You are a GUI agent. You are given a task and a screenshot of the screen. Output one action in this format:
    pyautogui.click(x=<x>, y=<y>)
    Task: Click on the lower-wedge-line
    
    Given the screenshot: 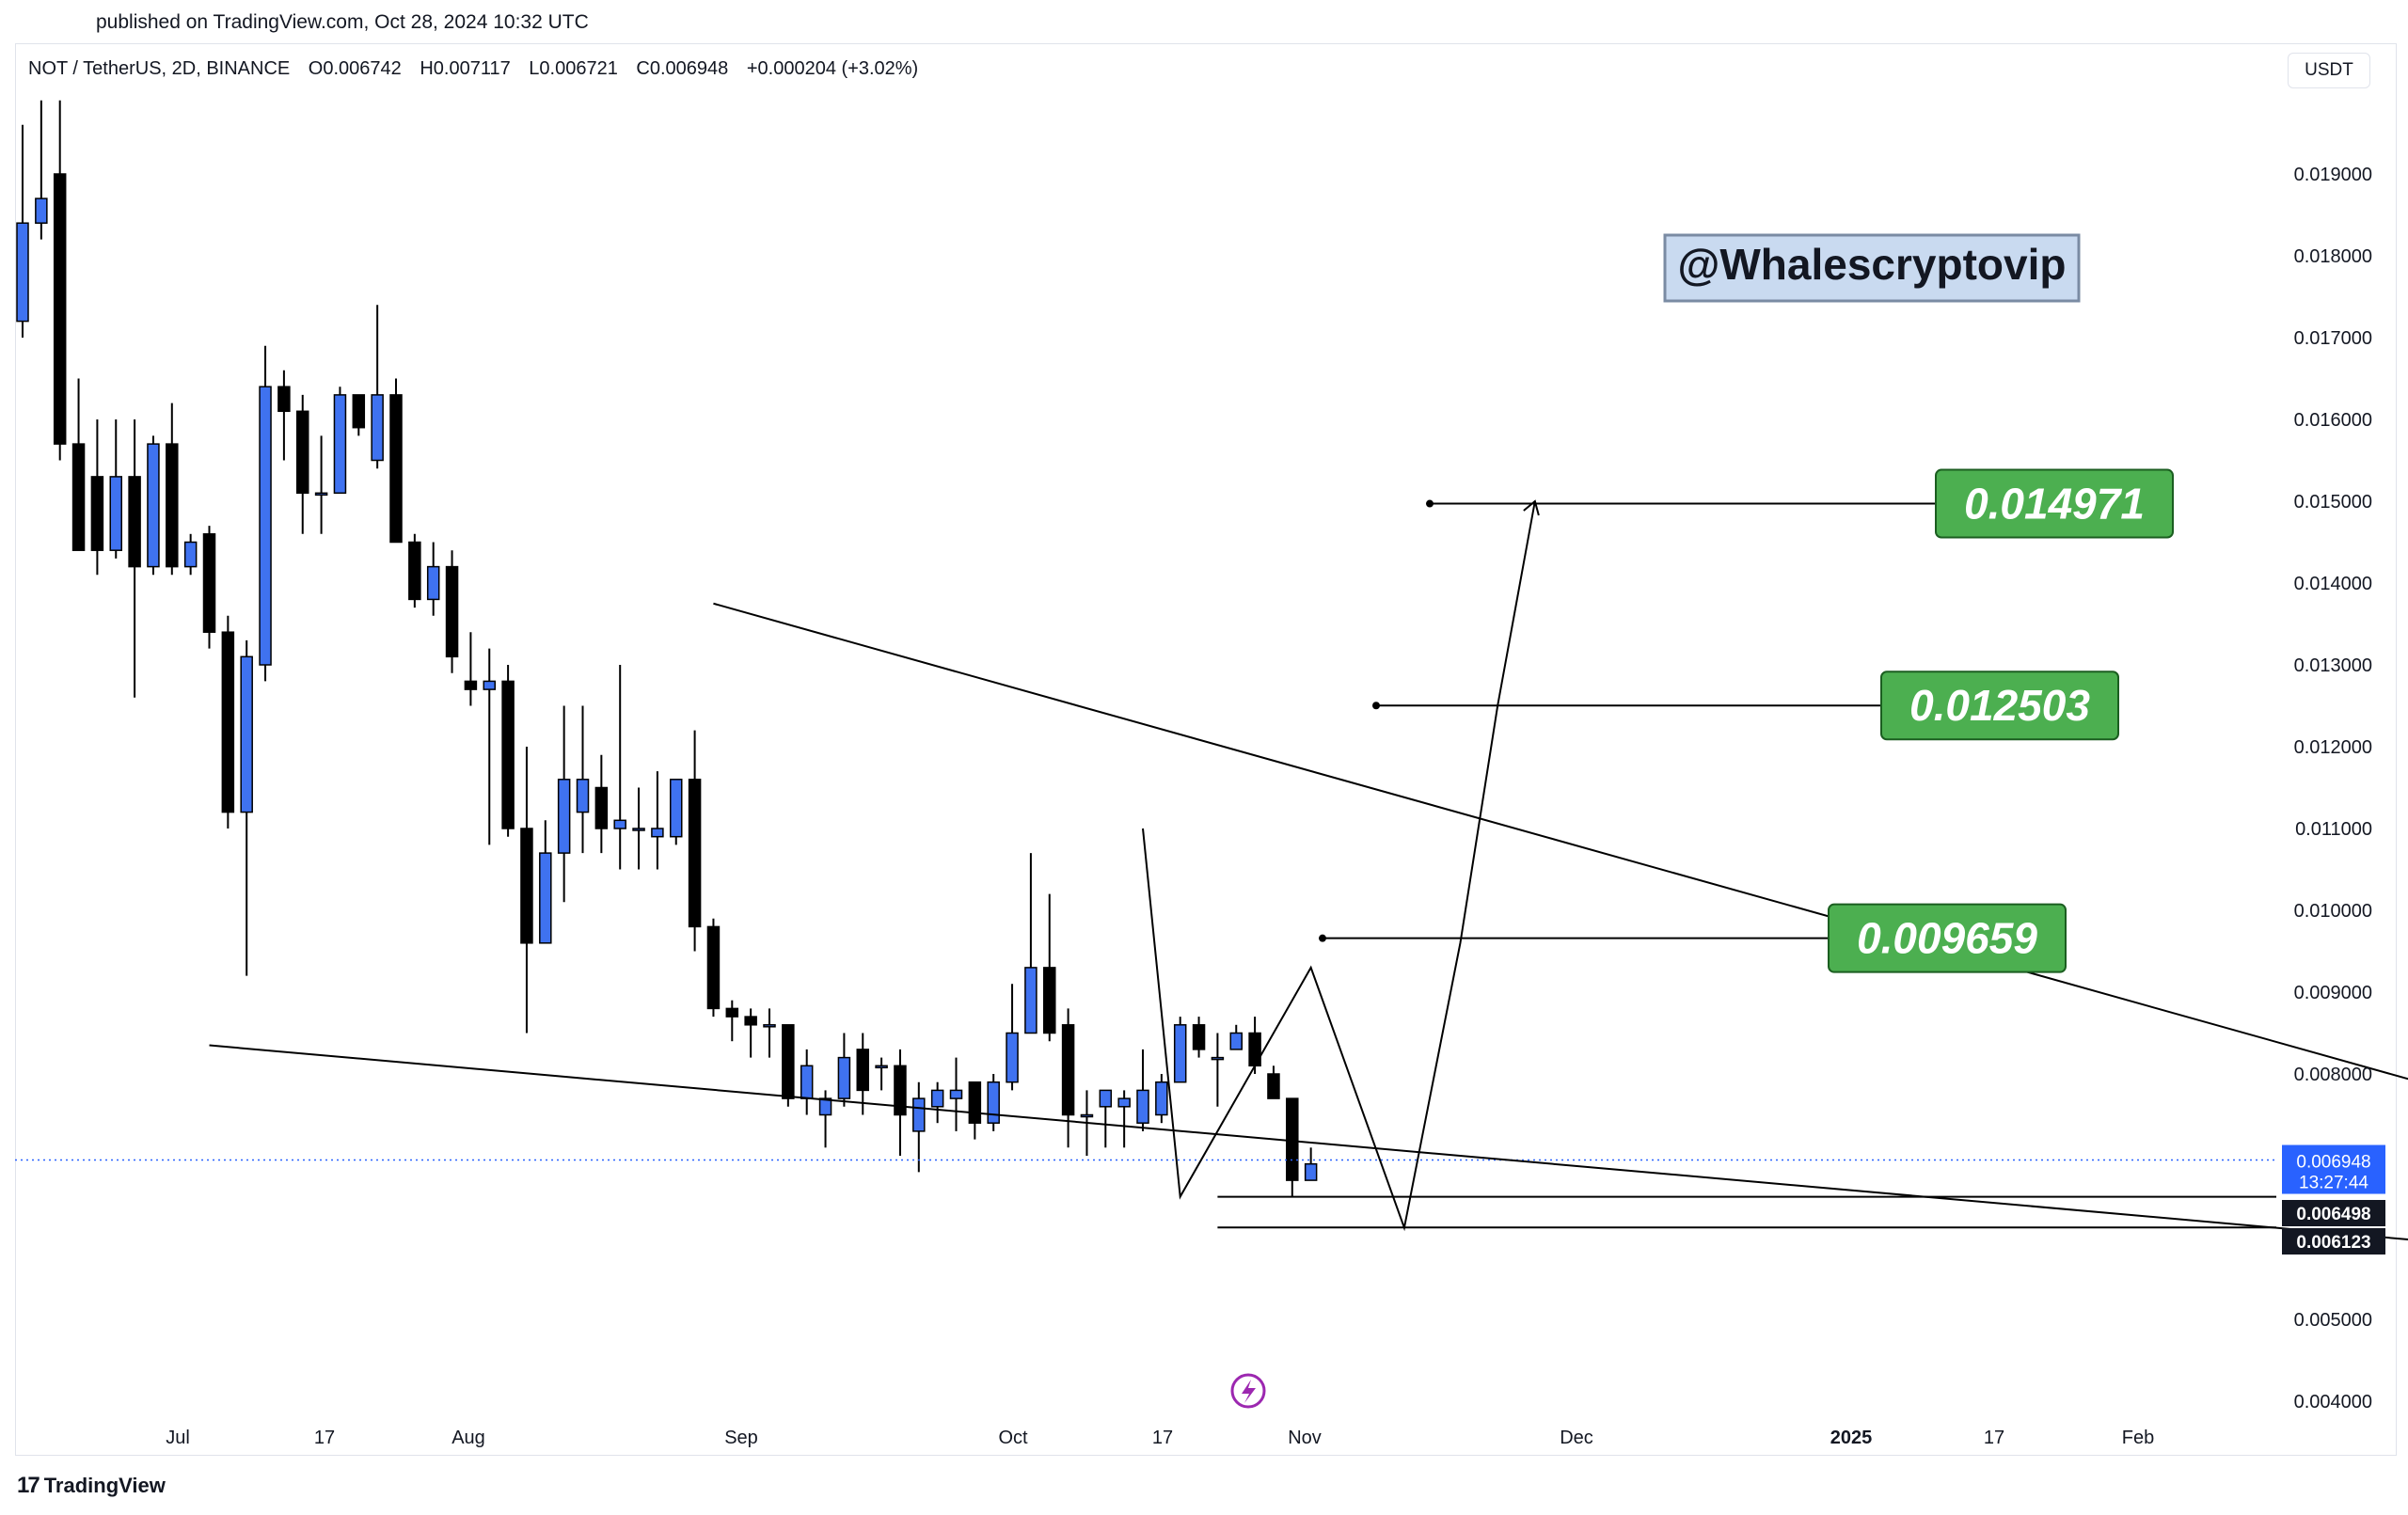 What is the action you would take?
    pyautogui.click(x=1309, y=1142)
    